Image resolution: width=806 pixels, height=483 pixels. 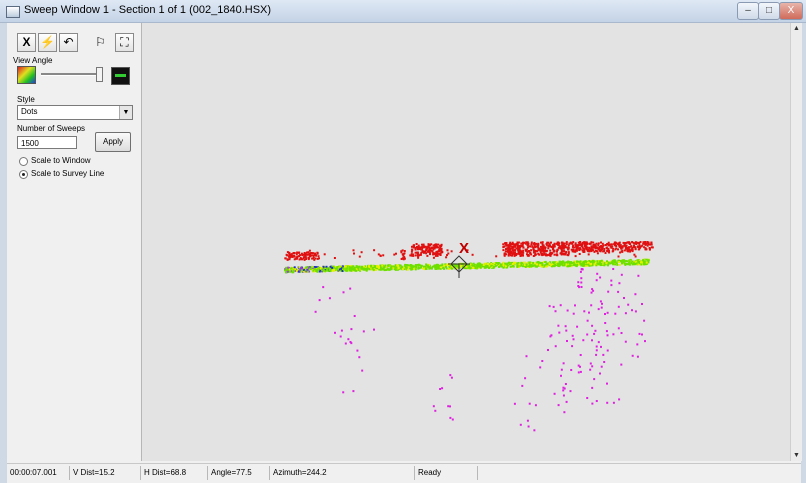 I want to click on lightning-icon: ⚡, so click(x=47, y=42).